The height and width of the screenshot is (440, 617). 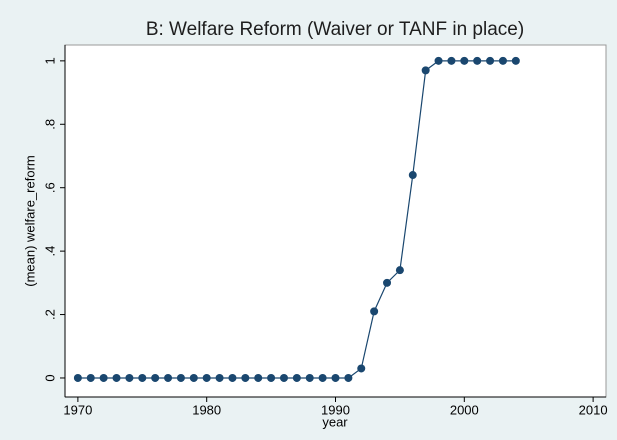 What do you see at coordinates (49, 251) in the screenshot?
I see `y-tick-label: .4` at bounding box center [49, 251].